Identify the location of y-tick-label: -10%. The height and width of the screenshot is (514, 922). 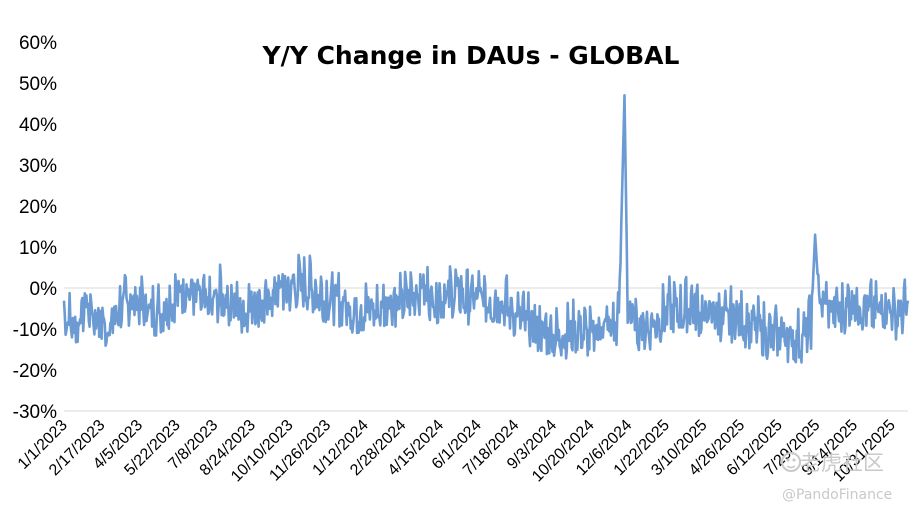
(35, 330).